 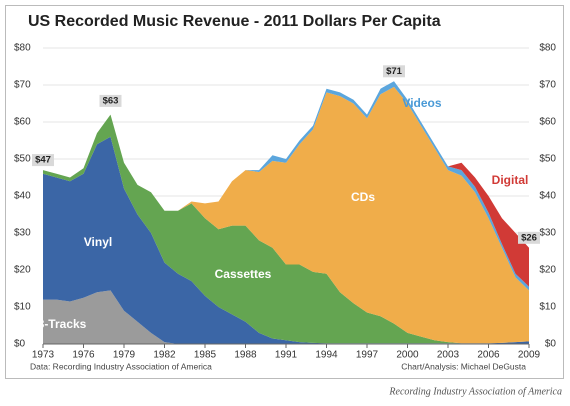 I want to click on series-label: Videos, so click(x=421, y=103).